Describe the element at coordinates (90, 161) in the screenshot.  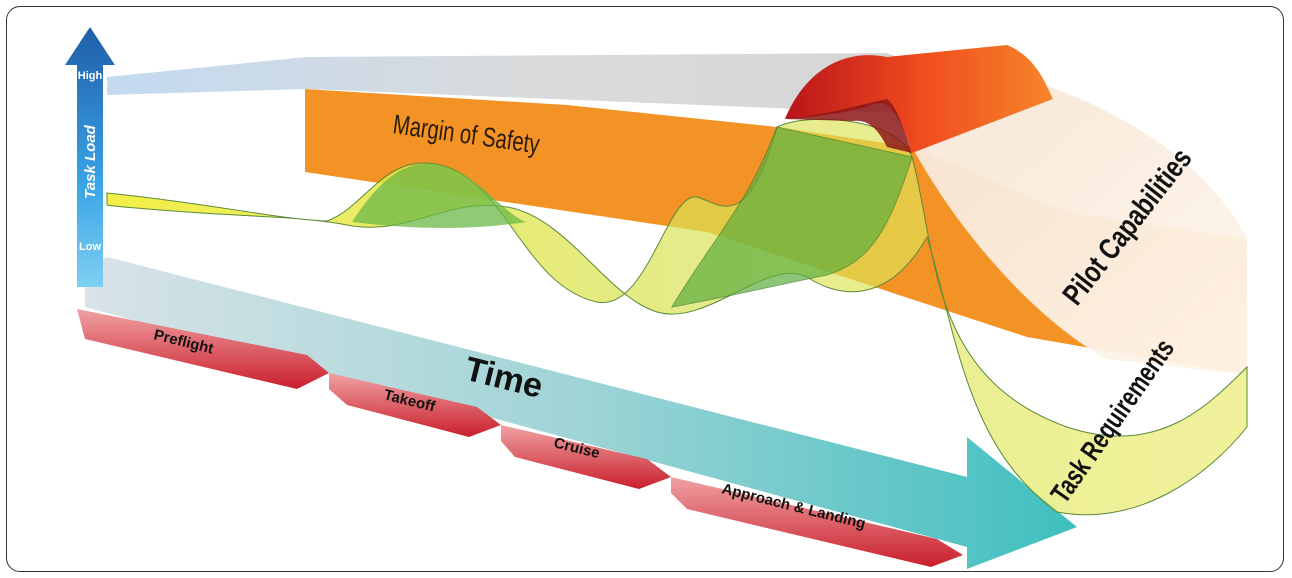
I see `axis-title: Task Load` at that location.